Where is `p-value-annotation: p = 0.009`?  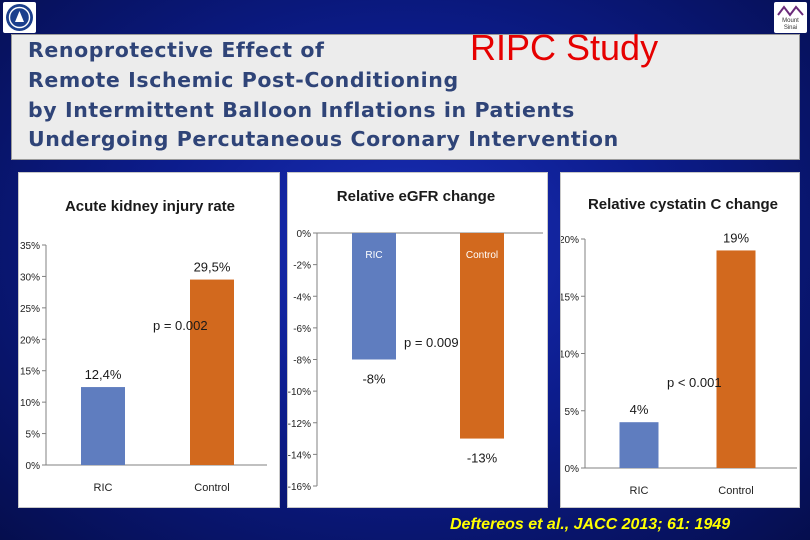
p-value-annotation: p = 0.009 is located at coordinates (431, 342).